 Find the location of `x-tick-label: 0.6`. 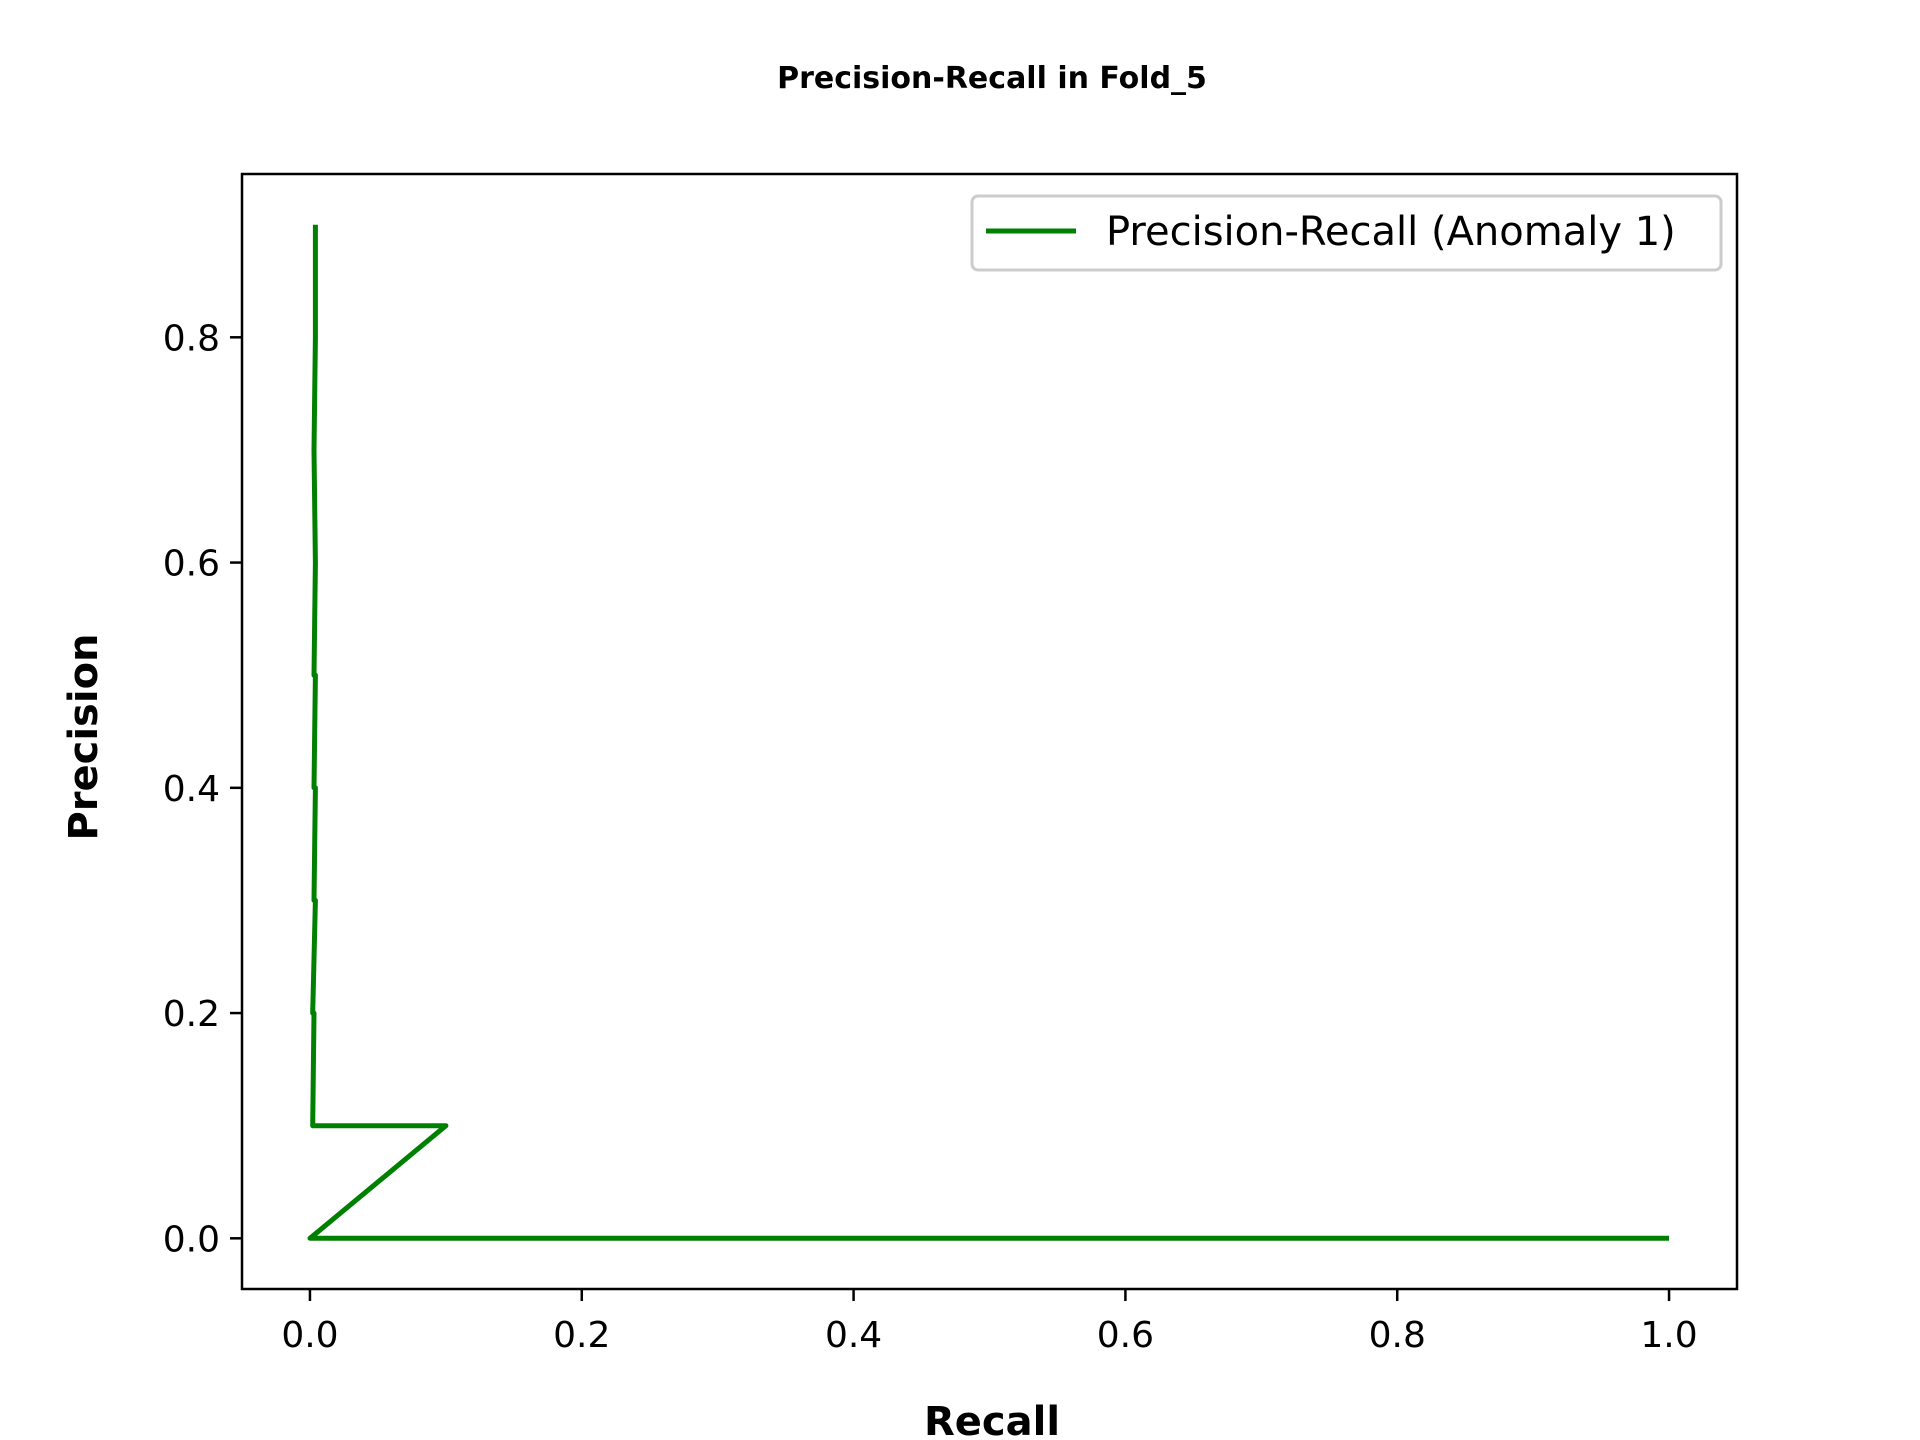

x-tick-label: 0.6 is located at coordinates (1125, 1335).